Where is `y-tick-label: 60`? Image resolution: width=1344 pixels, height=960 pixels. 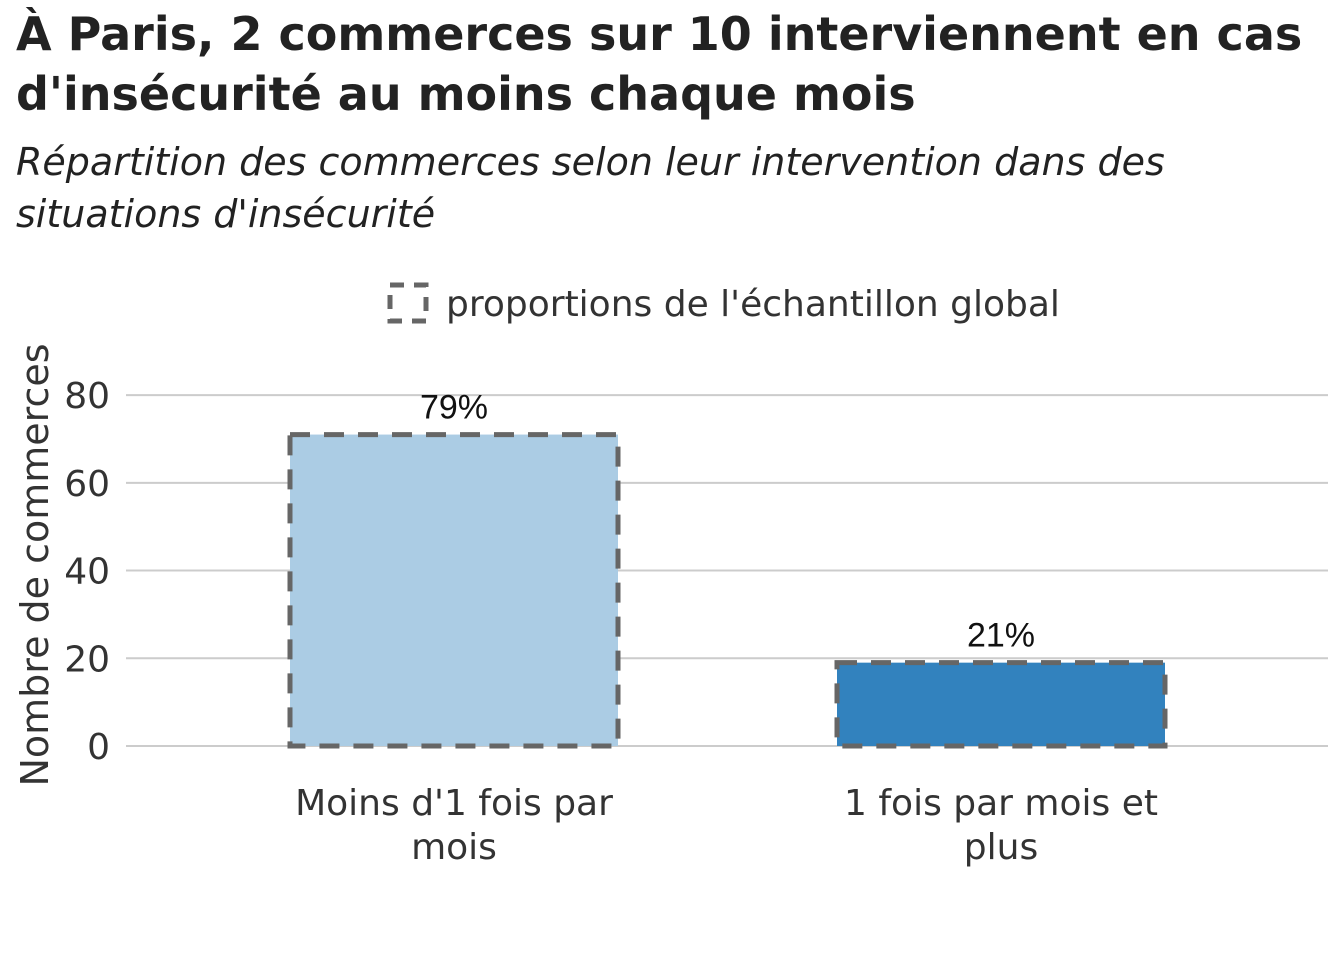 y-tick-label: 60 is located at coordinates (87, 484).